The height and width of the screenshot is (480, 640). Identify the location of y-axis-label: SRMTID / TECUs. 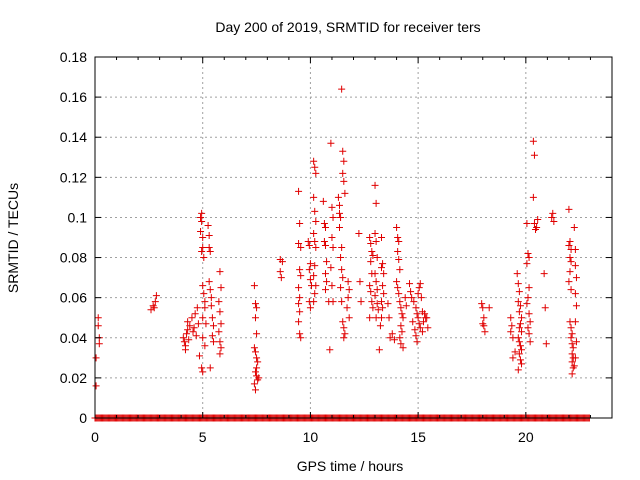
(13, 238).